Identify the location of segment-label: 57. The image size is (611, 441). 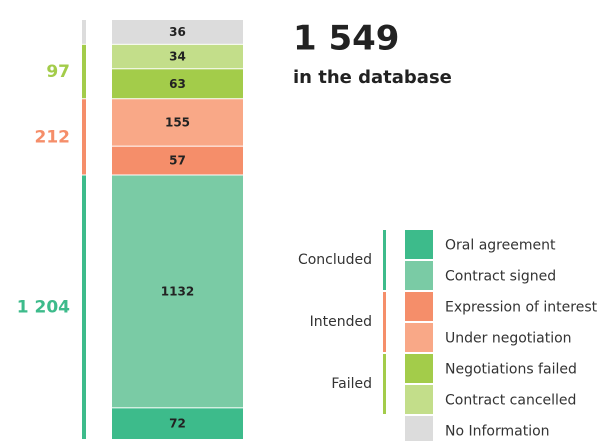
(177, 161).